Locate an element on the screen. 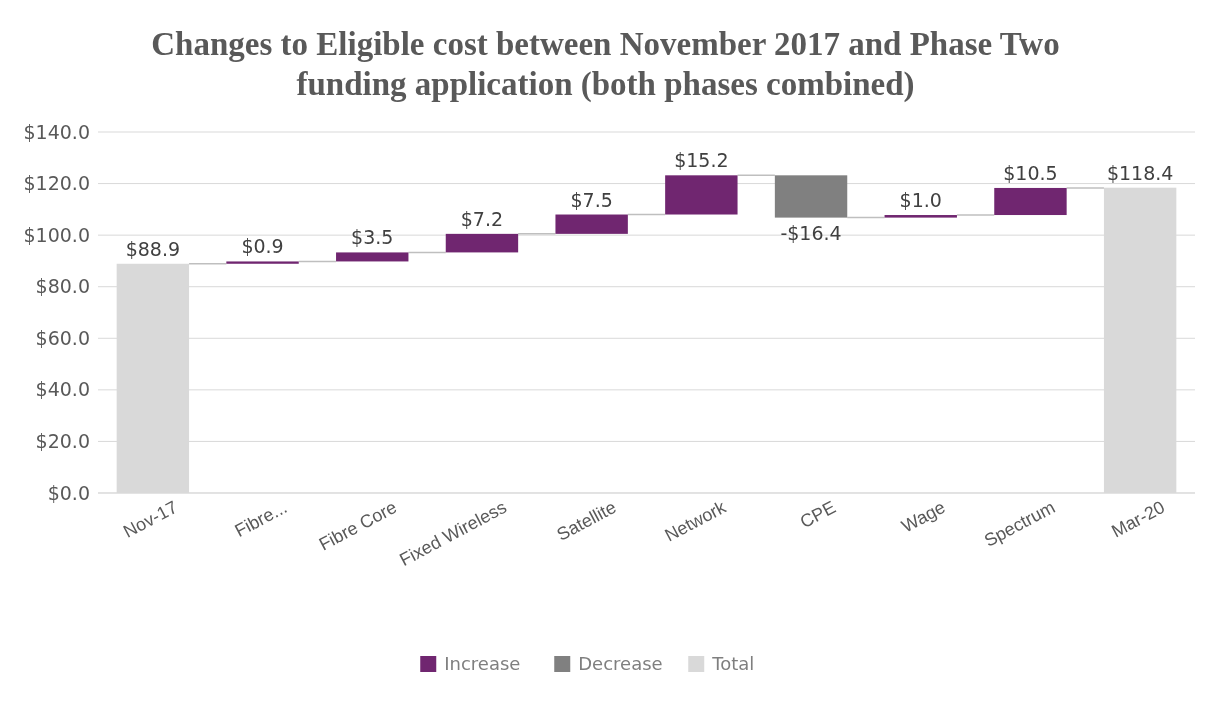 The image size is (1211, 706). data-label: $10.5 is located at coordinates (1030, 172).